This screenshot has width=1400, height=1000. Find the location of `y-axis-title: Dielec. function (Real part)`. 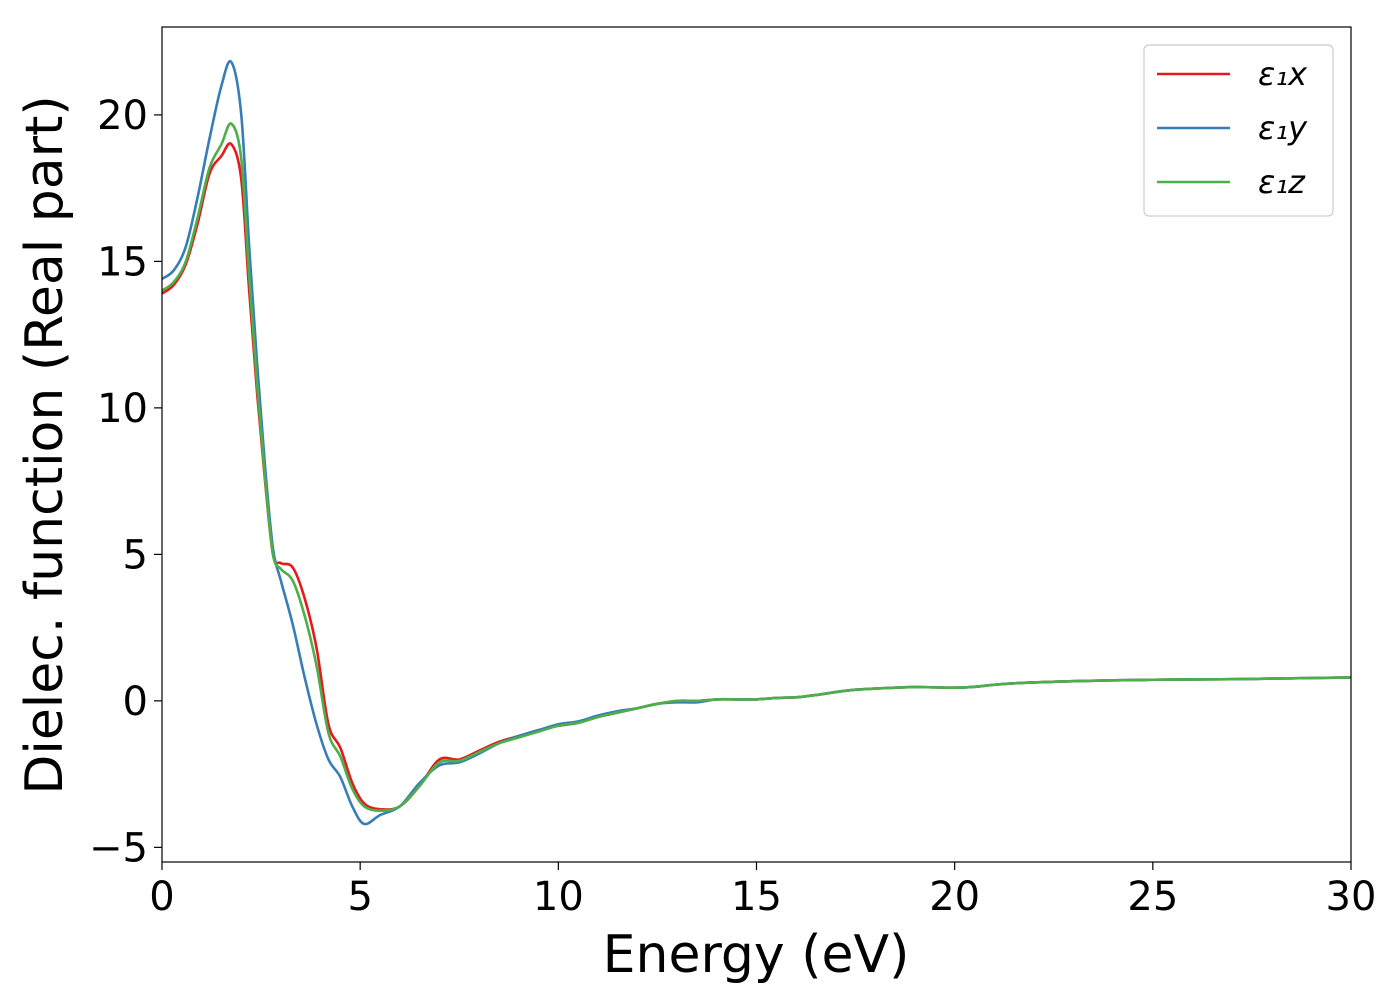

y-axis-title: Dielec. function (Real part) is located at coordinates (45, 444).